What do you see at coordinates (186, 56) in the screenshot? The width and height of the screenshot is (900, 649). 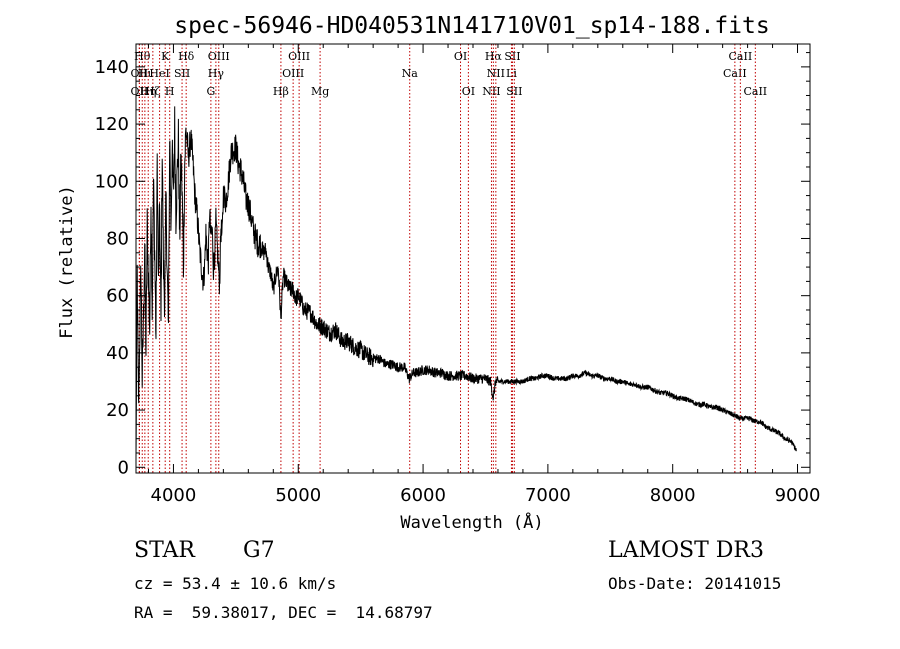 I see `line-marker-label: Hδ` at bounding box center [186, 56].